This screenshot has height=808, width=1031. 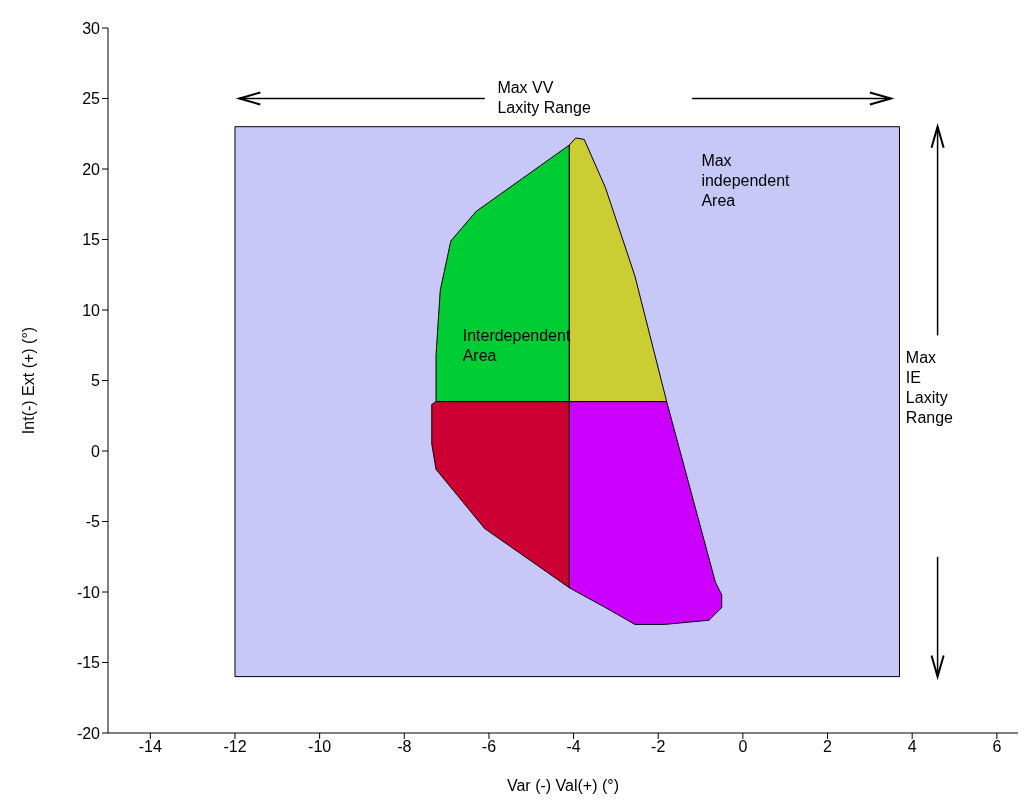 What do you see at coordinates (746, 181) in the screenshot?
I see `annotation: Max independent Area` at bounding box center [746, 181].